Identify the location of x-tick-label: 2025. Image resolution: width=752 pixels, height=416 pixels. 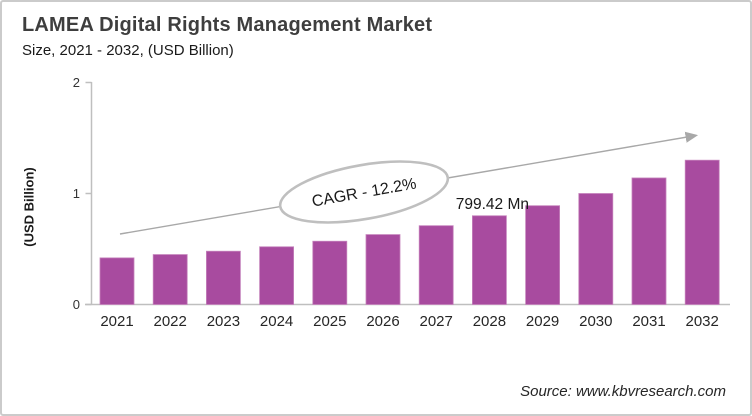
(329, 321).